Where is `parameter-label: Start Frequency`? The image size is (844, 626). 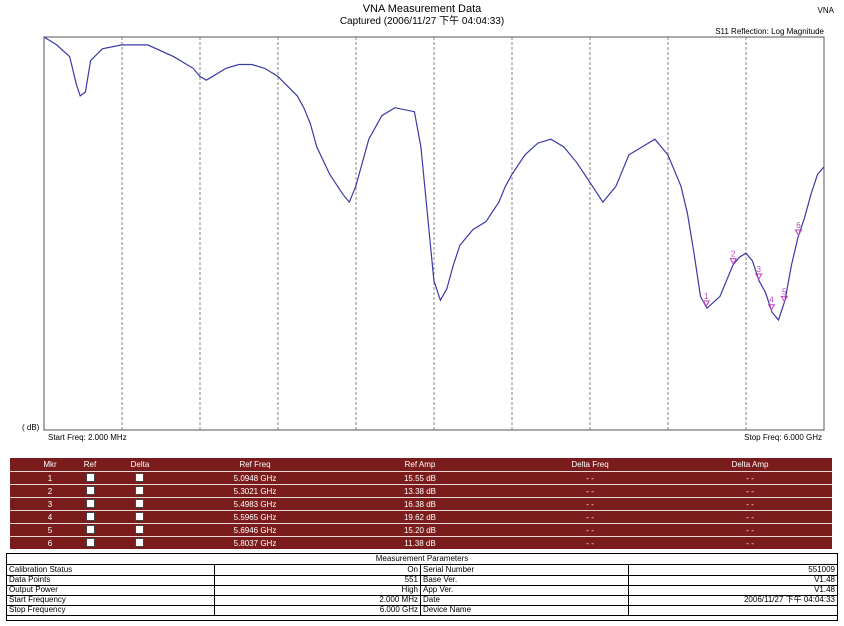
parameter-label: Start Frequency is located at coordinates (111, 600).